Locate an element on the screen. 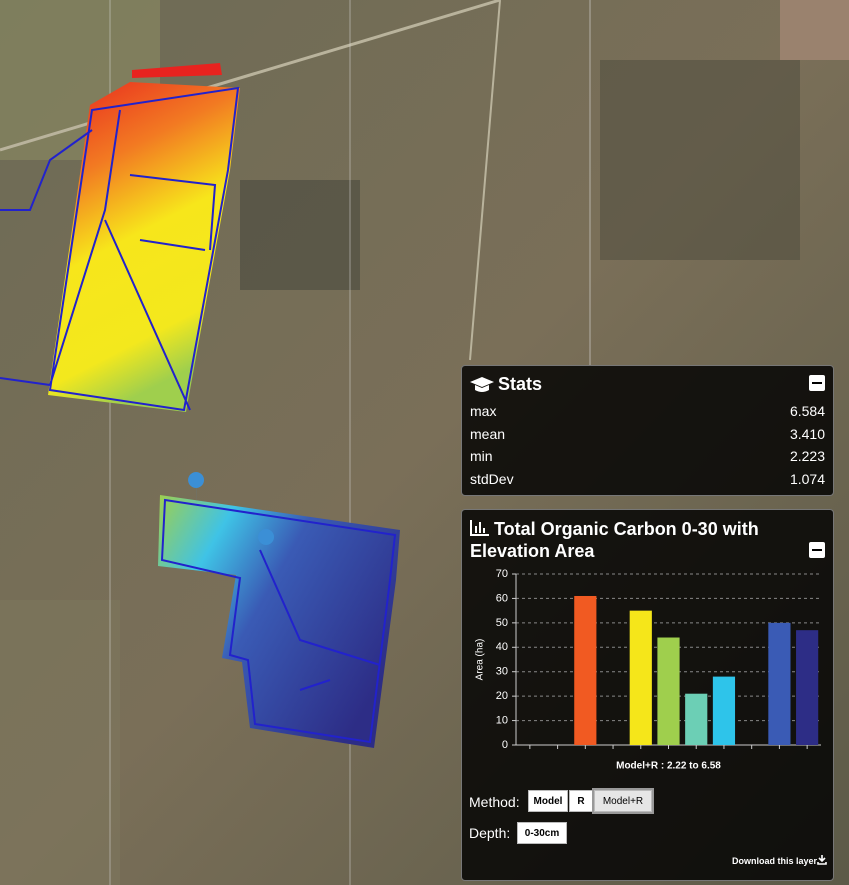 Image resolution: width=849 pixels, height=885 pixels. stat-name: min is located at coordinates (481, 456).